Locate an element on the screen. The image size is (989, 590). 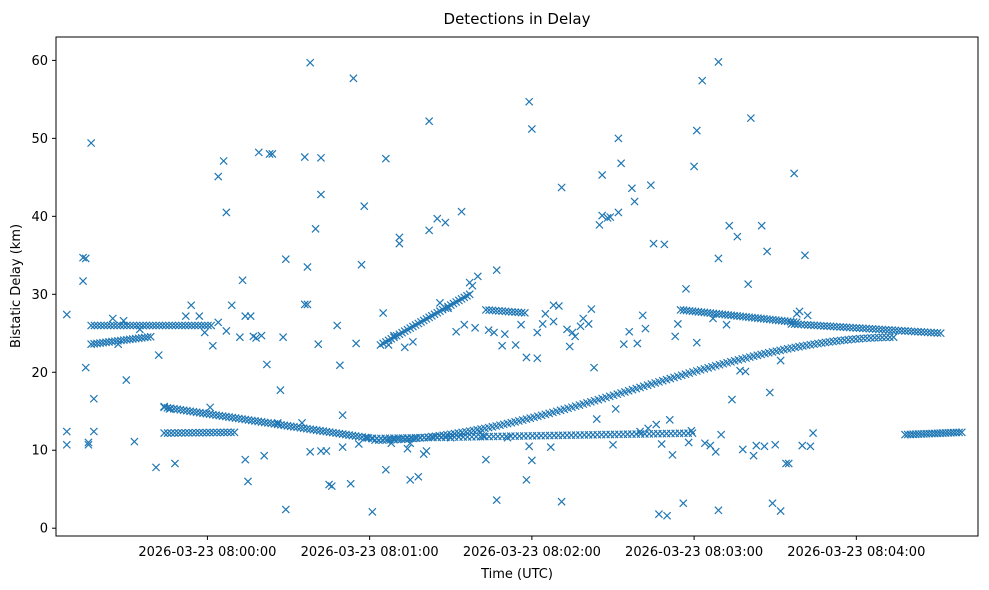
y-tick-label: 60 is located at coordinates (39, 61).